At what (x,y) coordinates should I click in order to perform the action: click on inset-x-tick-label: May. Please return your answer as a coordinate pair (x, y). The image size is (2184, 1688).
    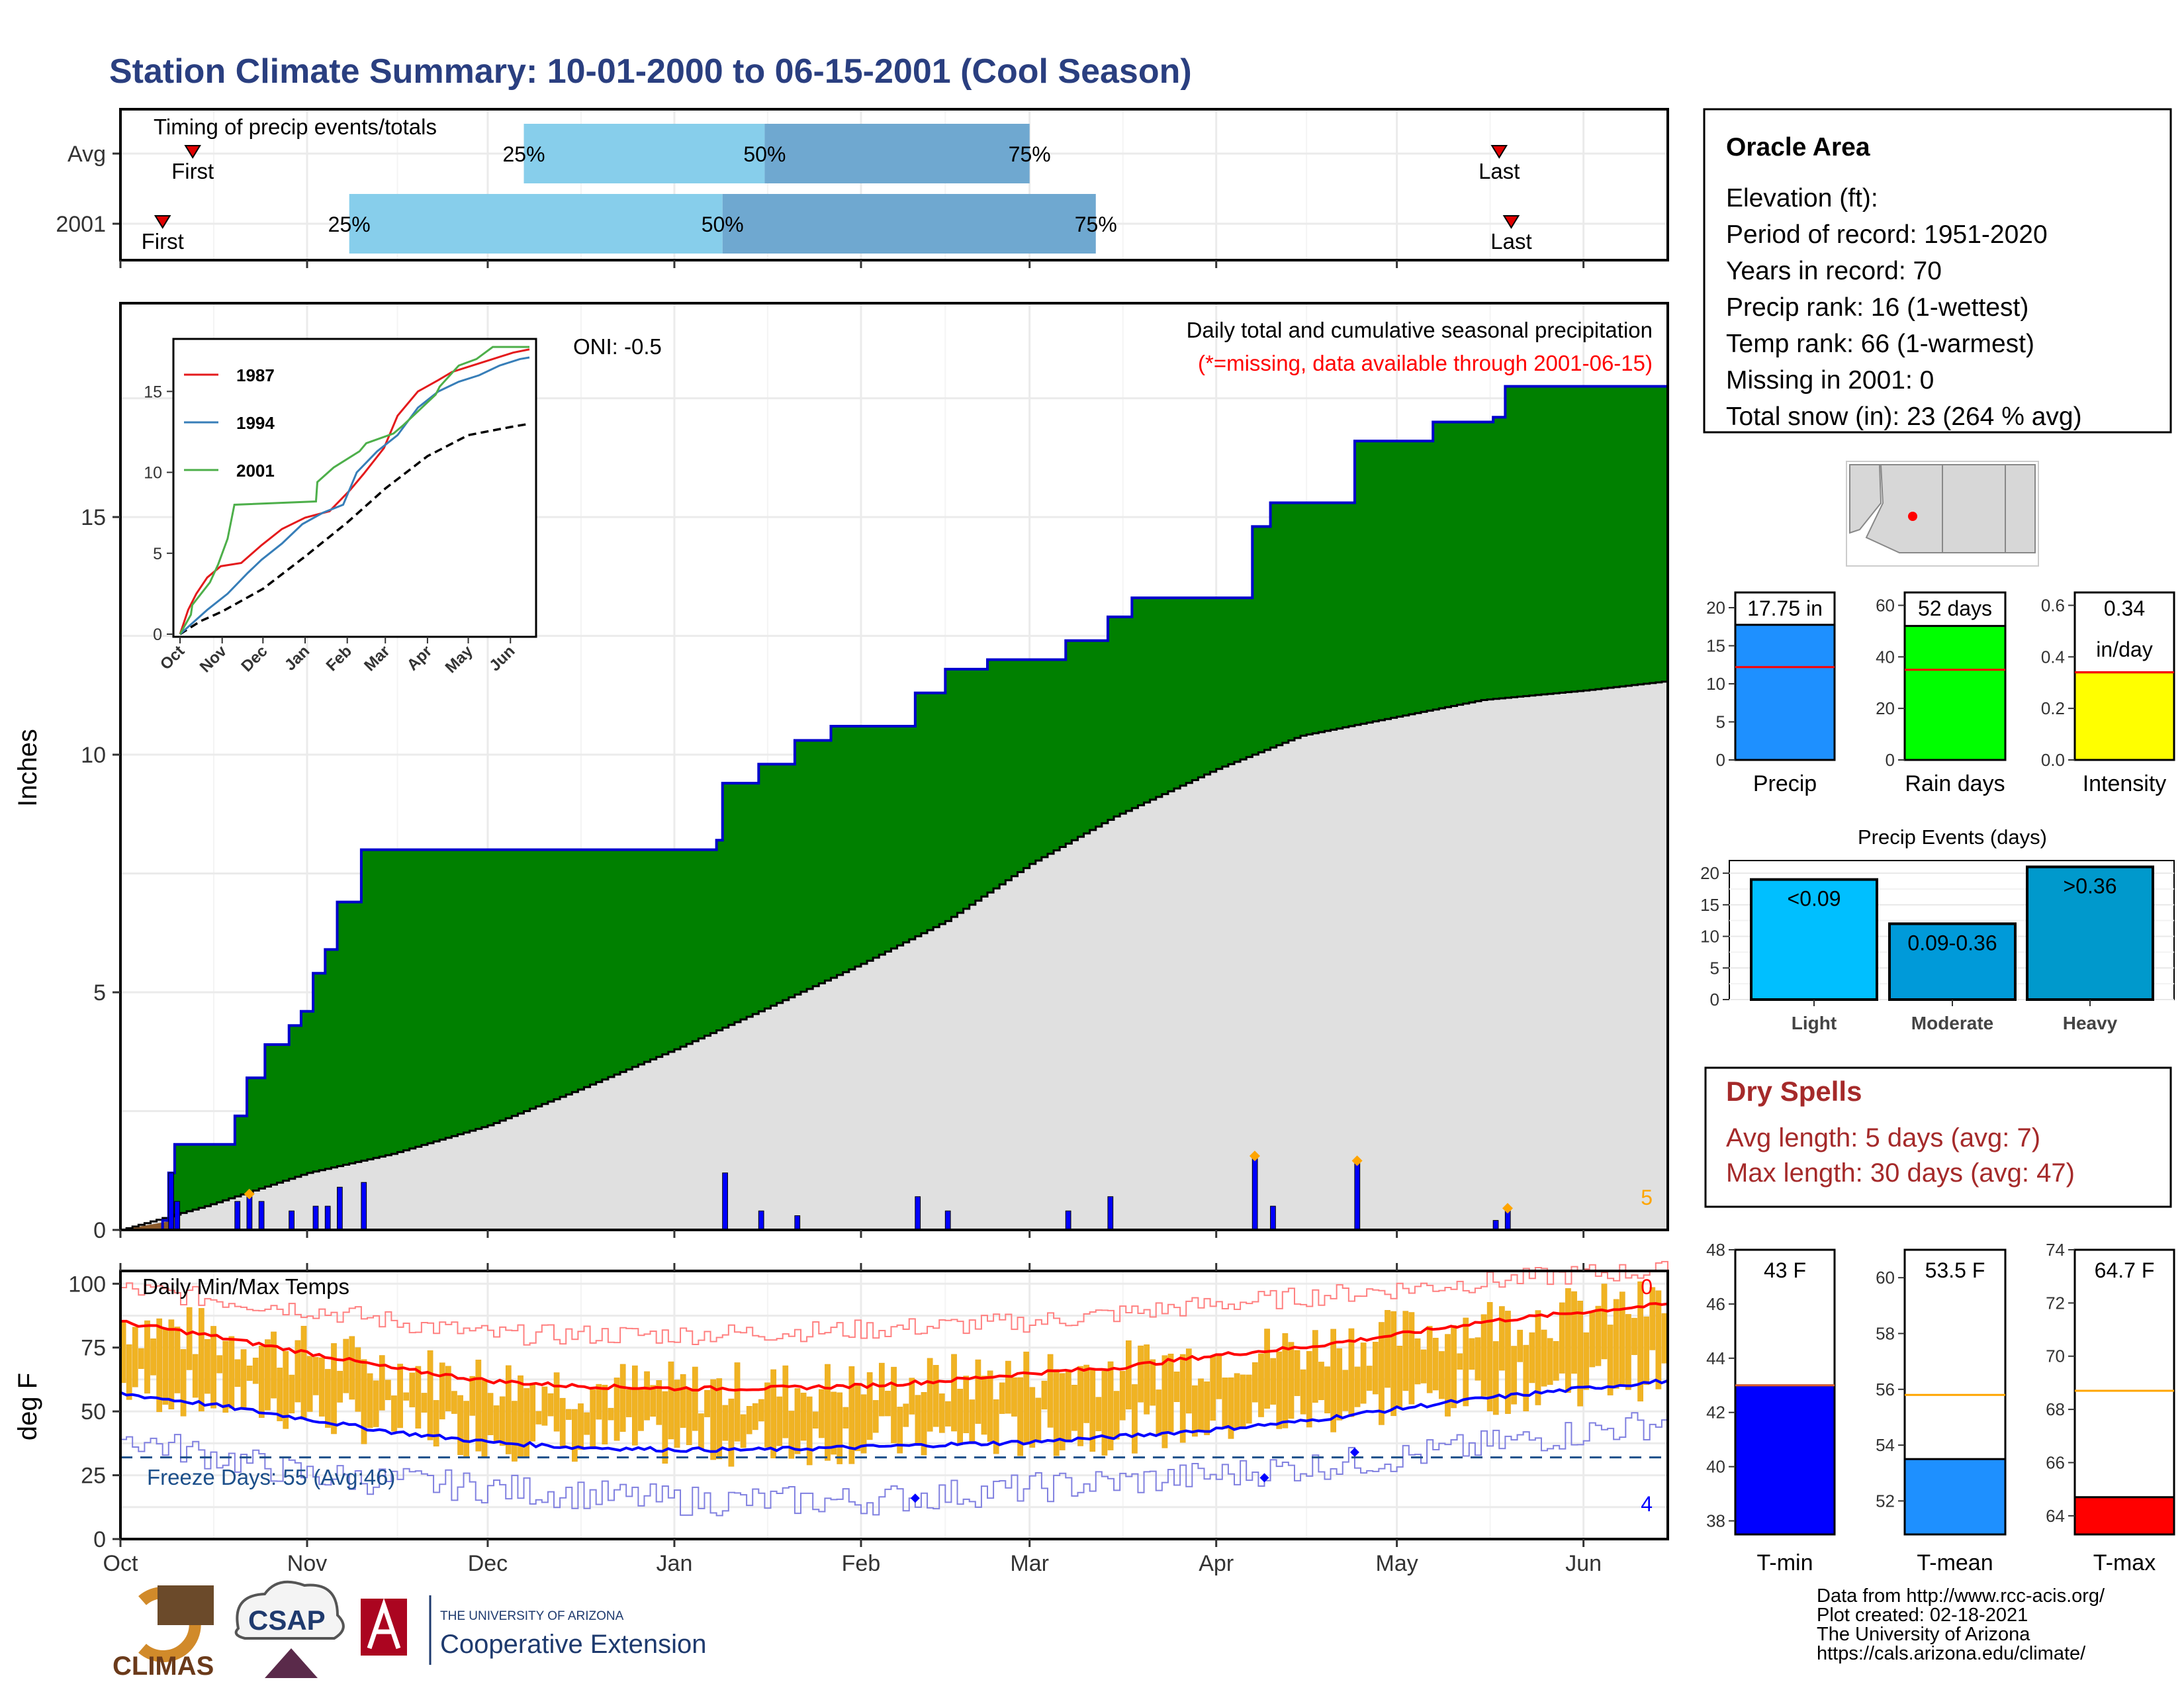
    Looking at the image, I should click on (459, 659).